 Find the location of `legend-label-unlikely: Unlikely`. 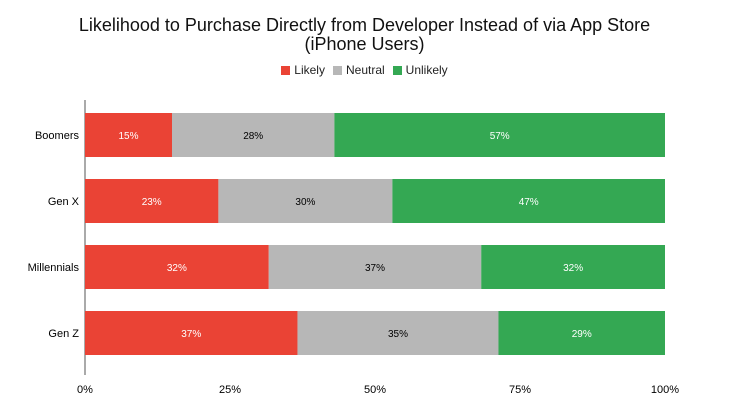

legend-label-unlikely: Unlikely is located at coordinates (426, 70).